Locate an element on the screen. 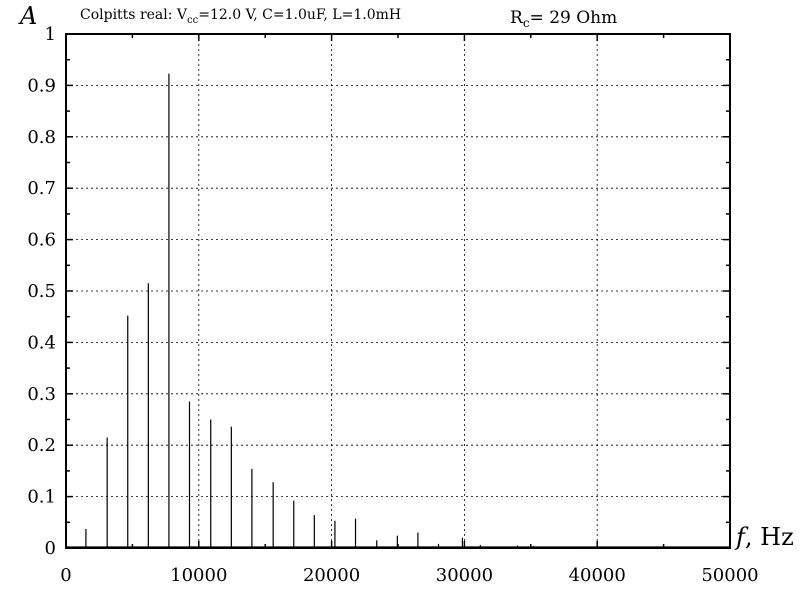 The image size is (800, 600). y-tick-label: 0 is located at coordinates (50, 548).